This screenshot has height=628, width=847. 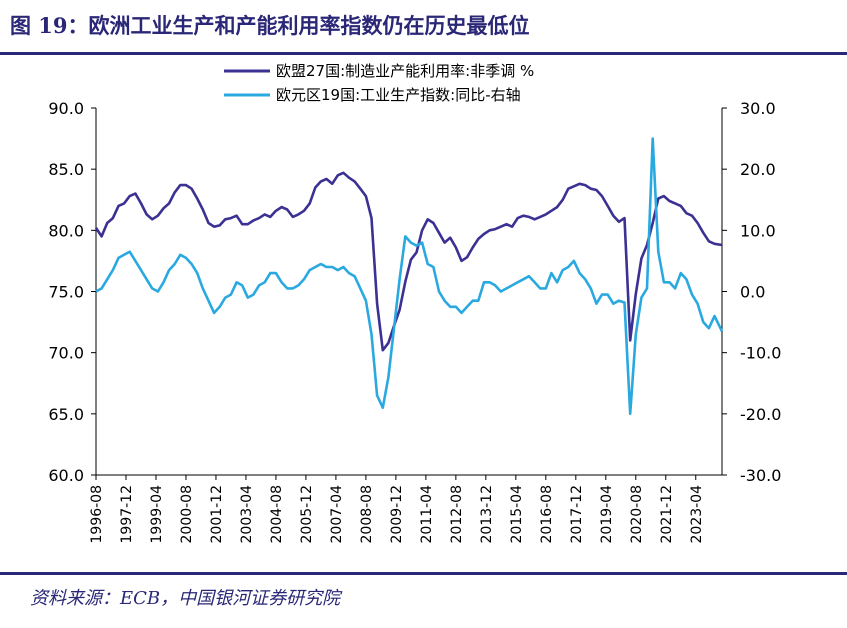 I want to click on y-left-tick-label: 65.0, so click(x=66, y=414).